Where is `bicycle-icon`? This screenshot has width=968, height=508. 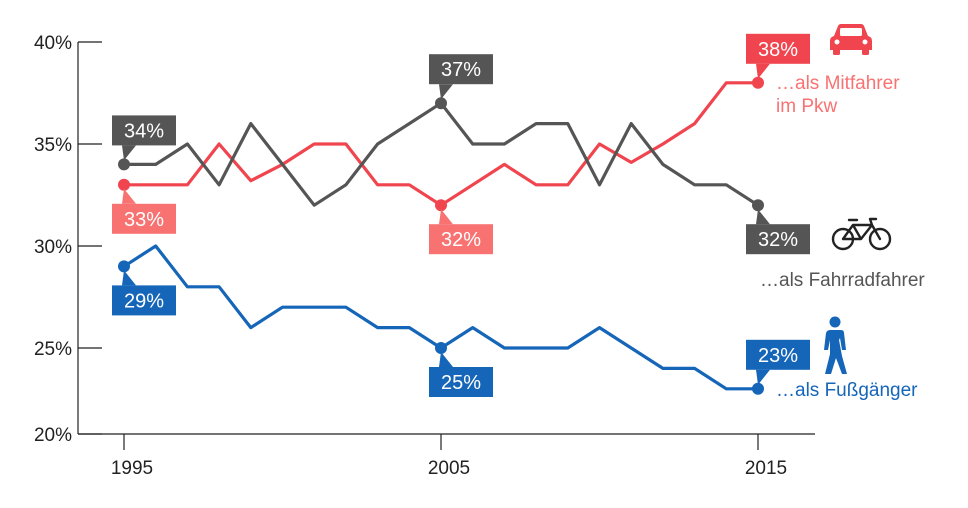
bicycle-icon is located at coordinates (861, 234).